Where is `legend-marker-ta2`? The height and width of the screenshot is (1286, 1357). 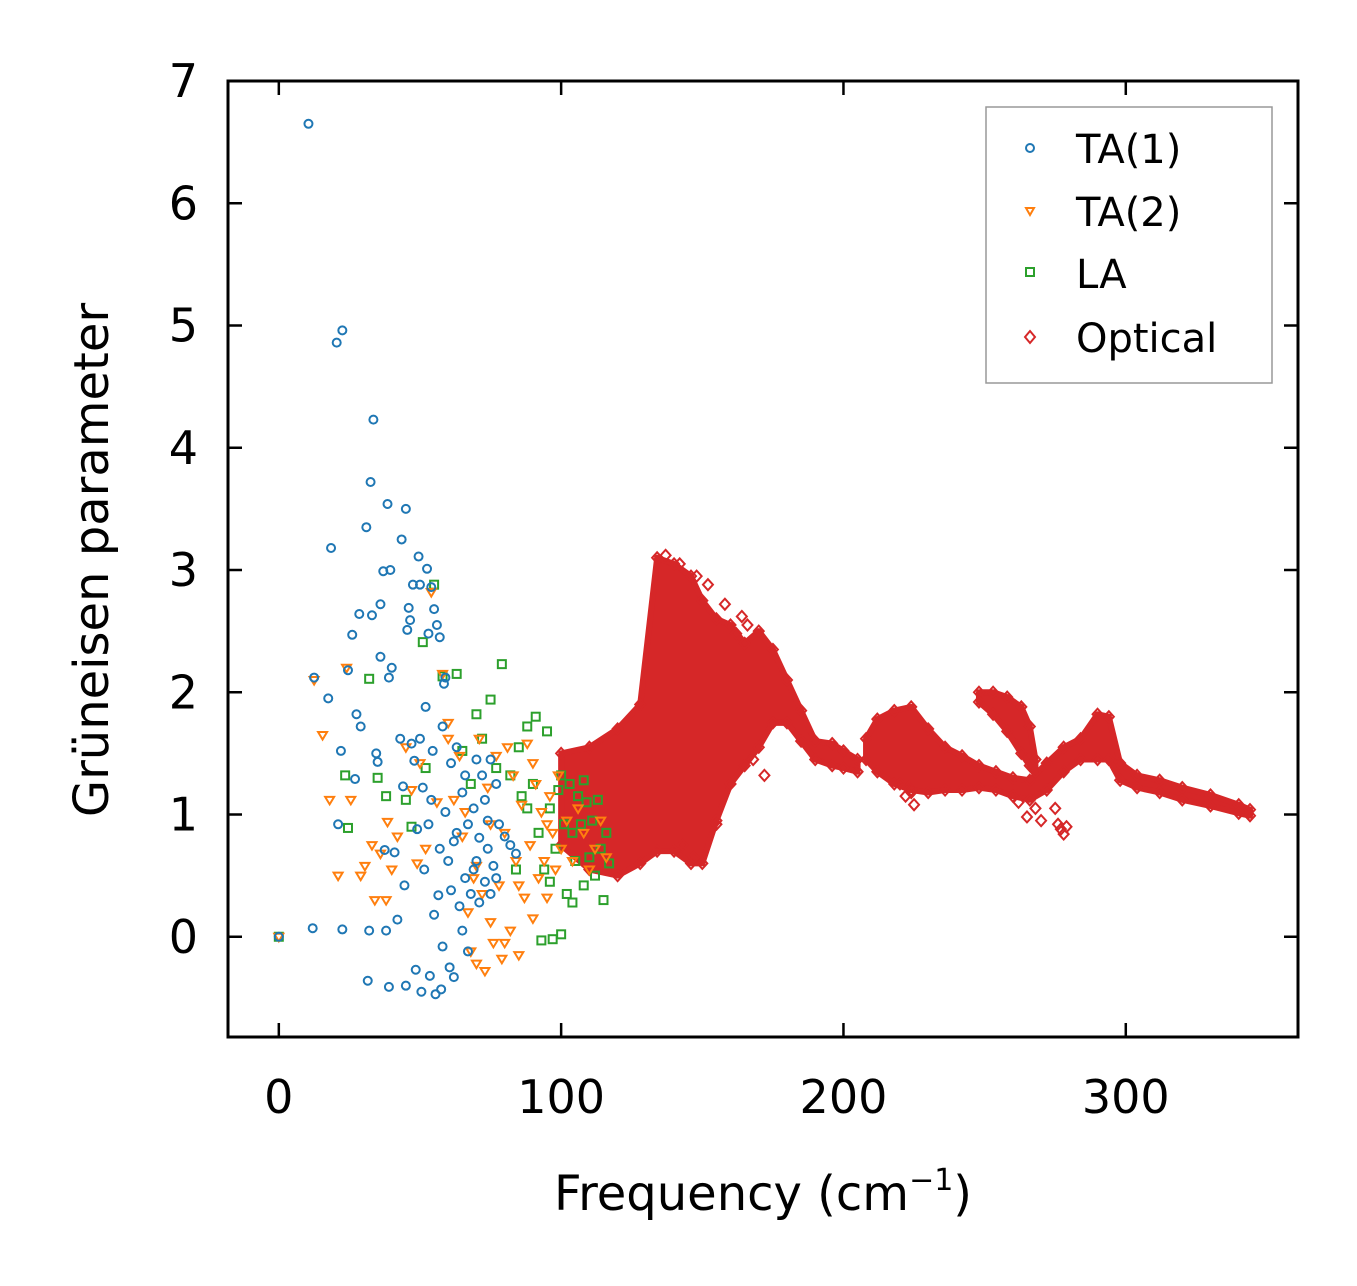
legend-marker-ta2 is located at coordinates (1030, 212).